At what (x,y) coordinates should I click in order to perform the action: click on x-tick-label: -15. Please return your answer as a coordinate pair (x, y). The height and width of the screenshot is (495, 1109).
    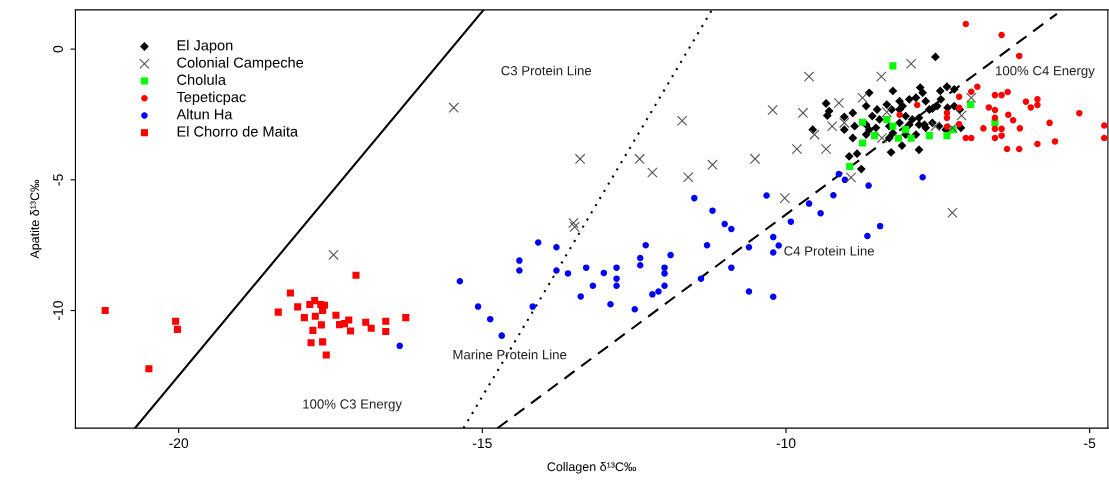
    Looking at the image, I should click on (482, 443).